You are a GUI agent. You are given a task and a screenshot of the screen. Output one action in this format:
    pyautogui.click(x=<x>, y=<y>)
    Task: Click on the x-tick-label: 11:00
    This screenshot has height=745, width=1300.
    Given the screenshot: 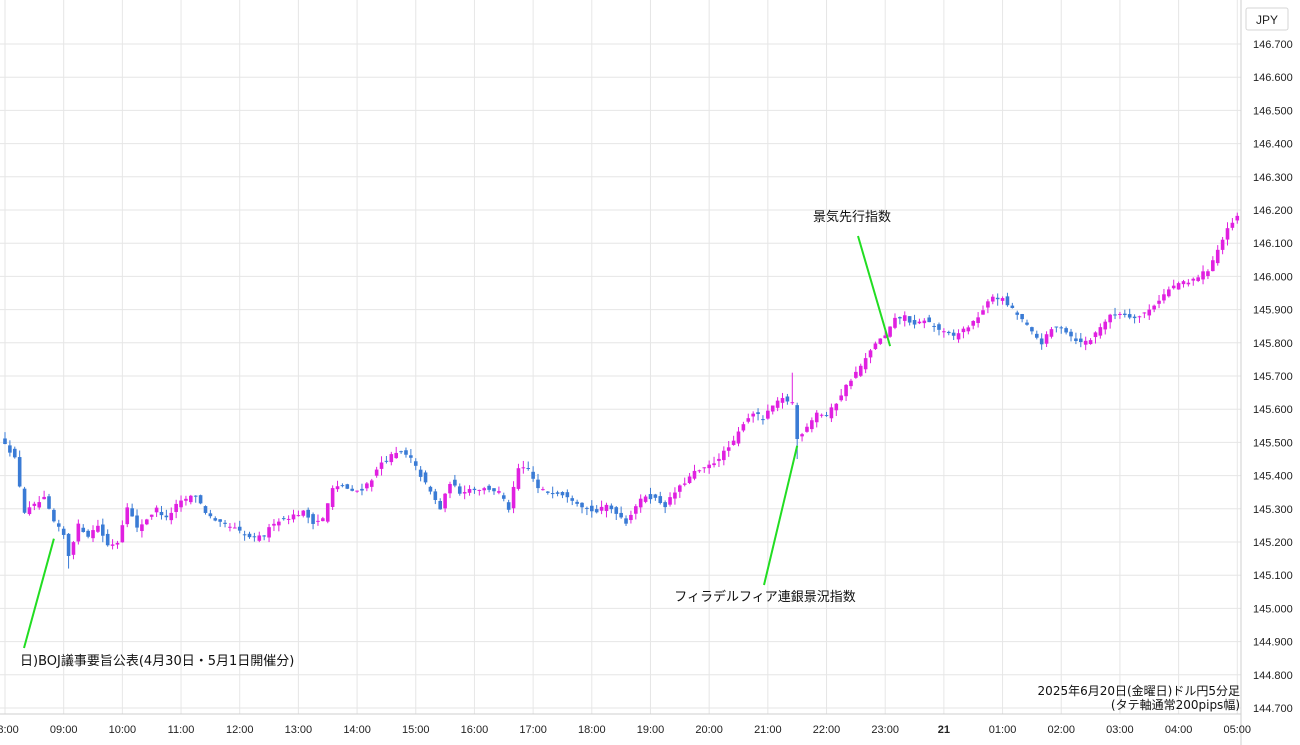 What is the action you would take?
    pyautogui.click(x=181, y=730)
    